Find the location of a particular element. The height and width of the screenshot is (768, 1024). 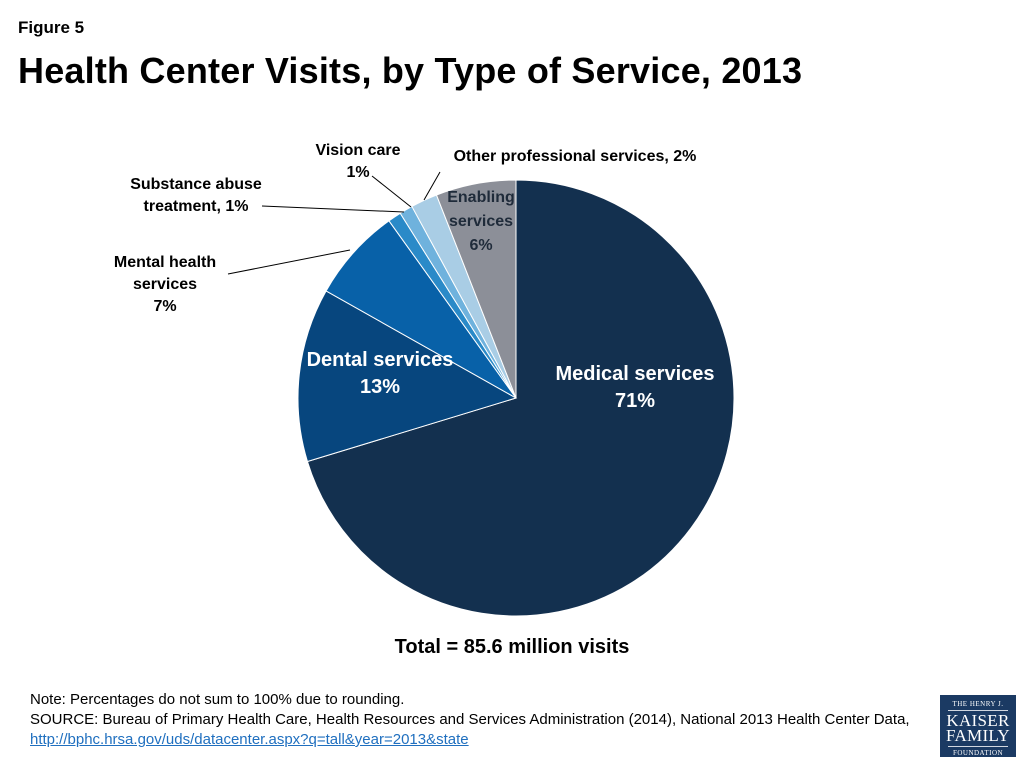

slice-label: treatment, 1% is located at coordinates (196, 206).